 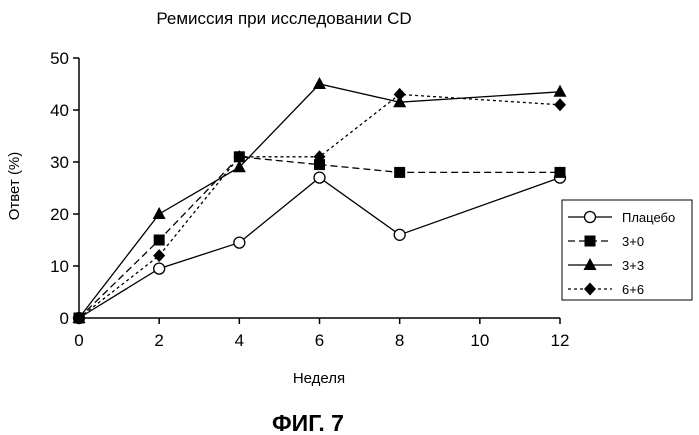 I want to click on legend-label: Плацебо, so click(x=648, y=217).